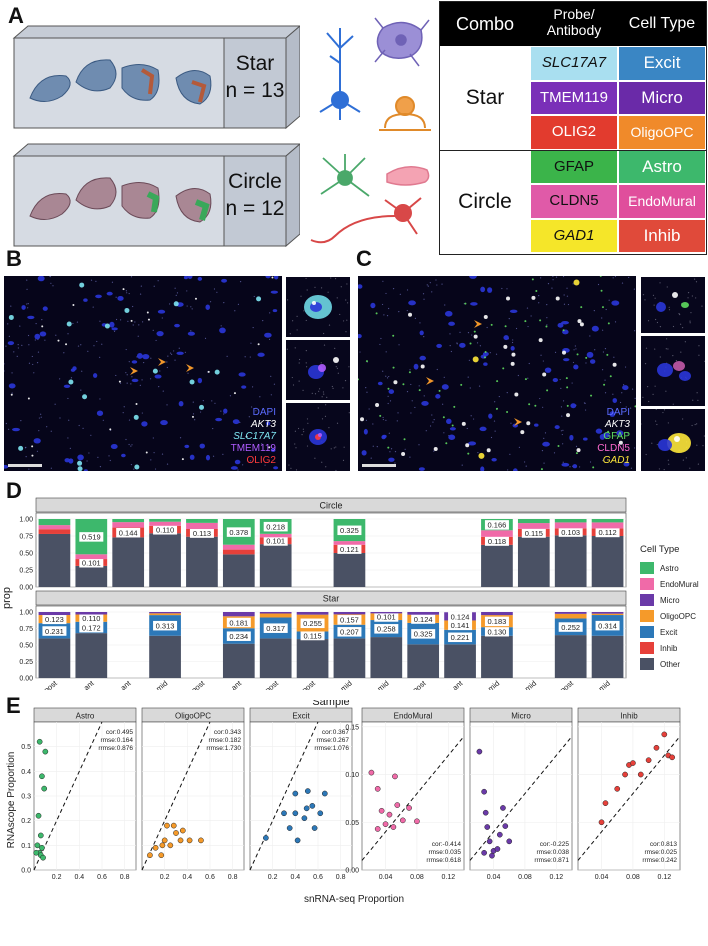 Image resolution: width=708 pixels, height=946 pixels. What do you see at coordinates (447, 684) in the screenshot?
I see `x-tick-label: Br8325_ant` at bounding box center [447, 684].